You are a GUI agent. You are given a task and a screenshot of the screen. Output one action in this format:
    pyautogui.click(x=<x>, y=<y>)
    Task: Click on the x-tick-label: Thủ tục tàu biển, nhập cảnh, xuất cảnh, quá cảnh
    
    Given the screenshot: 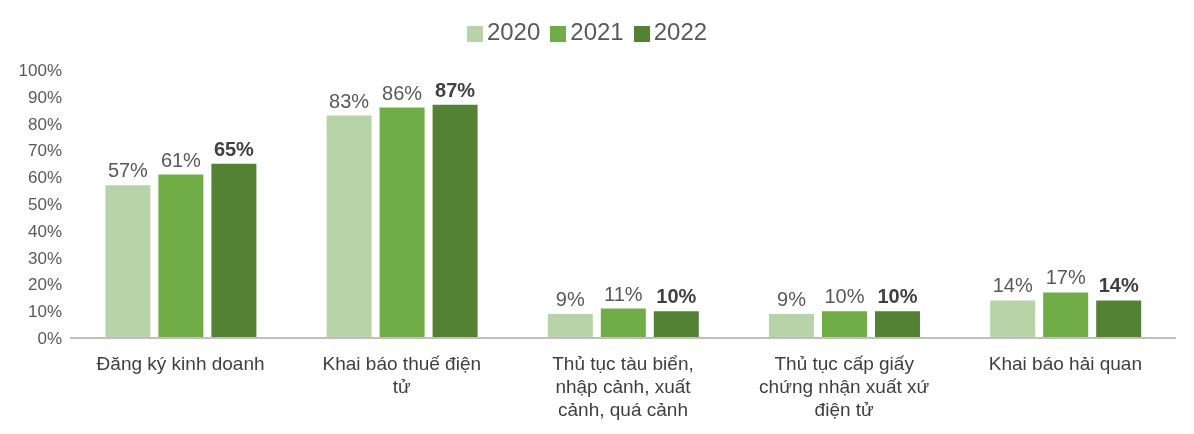 What is the action you would take?
    pyautogui.click(x=623, y=386)
    